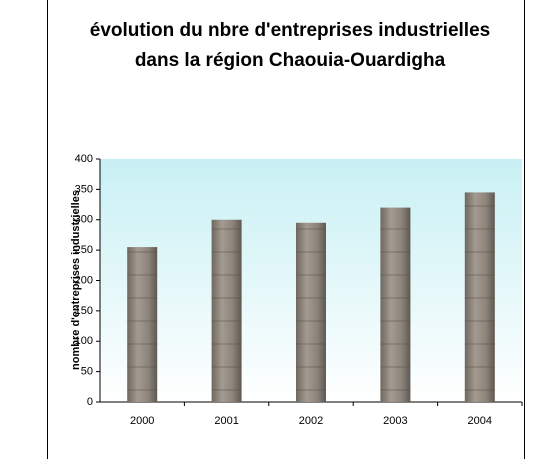  What do you see at coordinates (84, 311) in the screenshot?
I see `y-tick-label: 150` at bounding box center [84, 311].